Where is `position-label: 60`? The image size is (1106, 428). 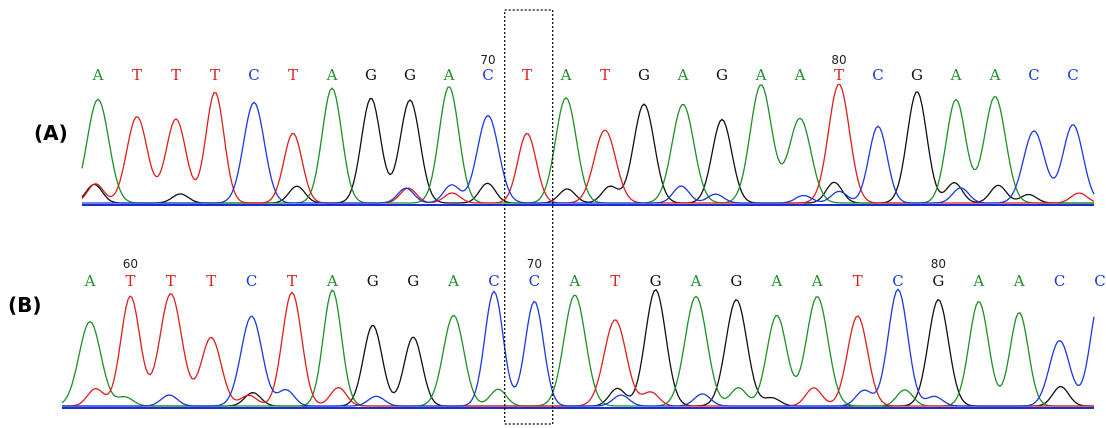 position-label: 60 is located at coordinates (130, 264).